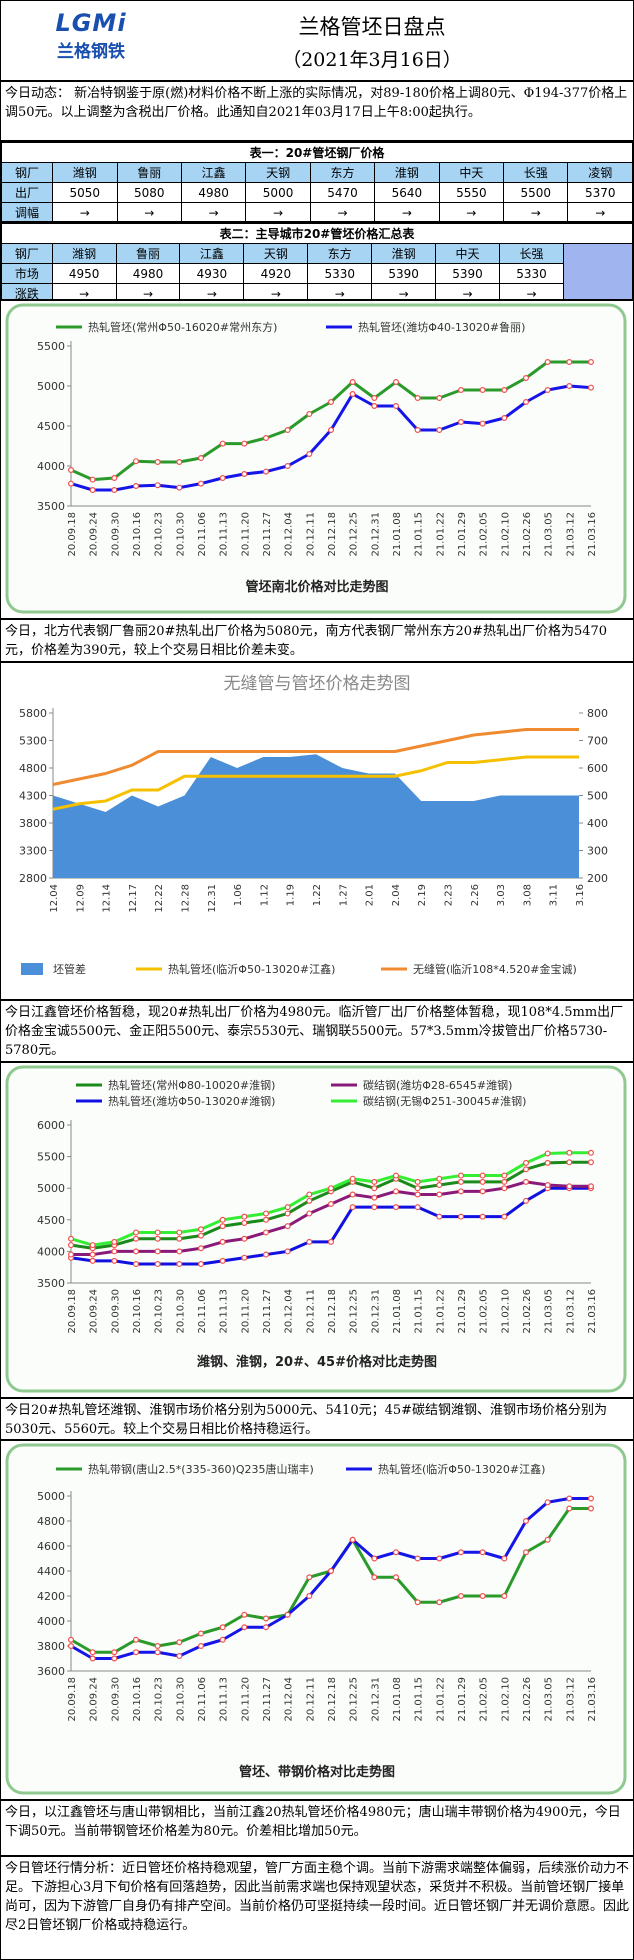 This screenshot has height=1960, width=634. What do you see at coordinates (475, 895) in the screenshot?
I see `x-tick-label: 2.26` at bounding box center [475, 895].